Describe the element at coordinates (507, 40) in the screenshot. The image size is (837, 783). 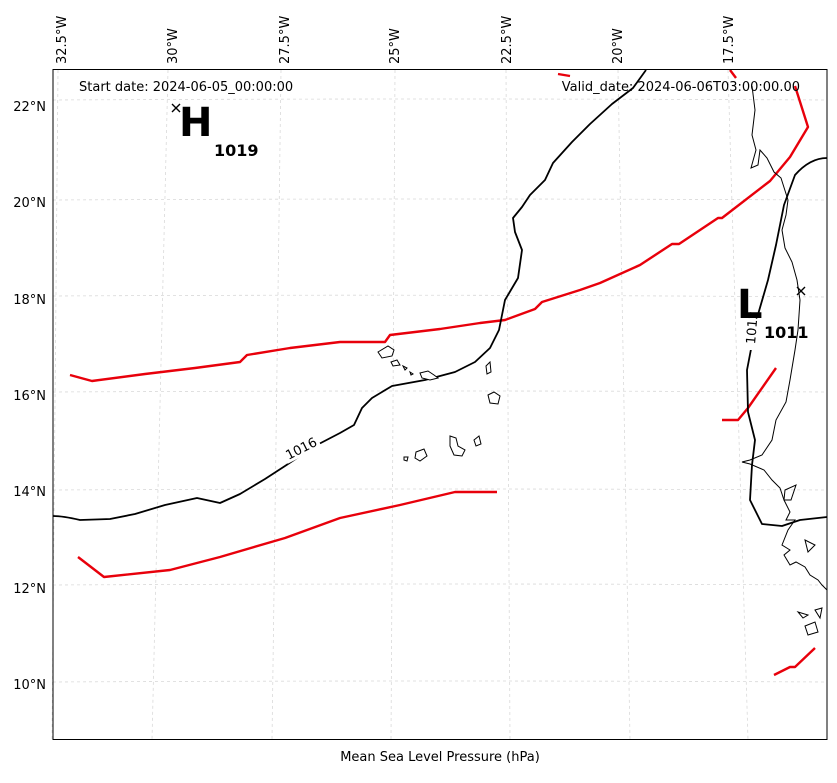
I see `lon-label: 22.5°W` at that location.